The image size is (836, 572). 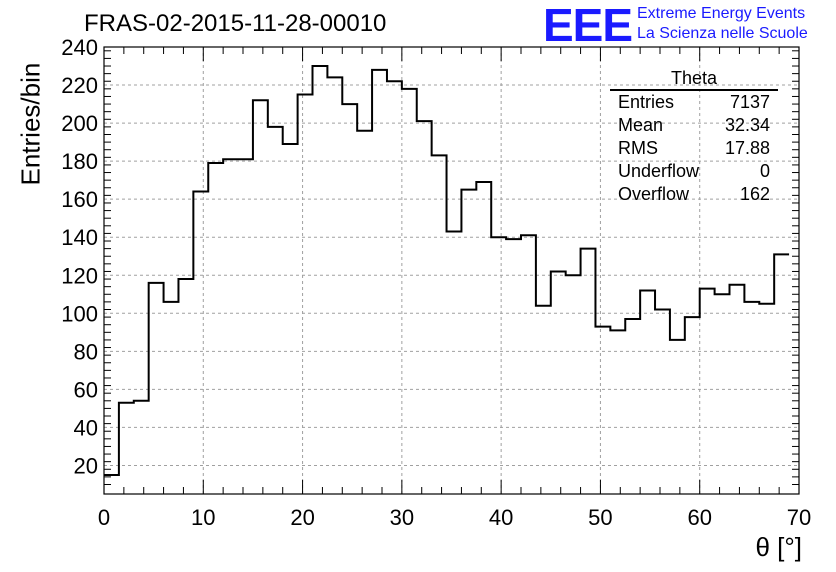 What do you see at coordinates (600, 517) in the screenshot?
I see `x-tick-label: 50` at bounding box center [600, 517].